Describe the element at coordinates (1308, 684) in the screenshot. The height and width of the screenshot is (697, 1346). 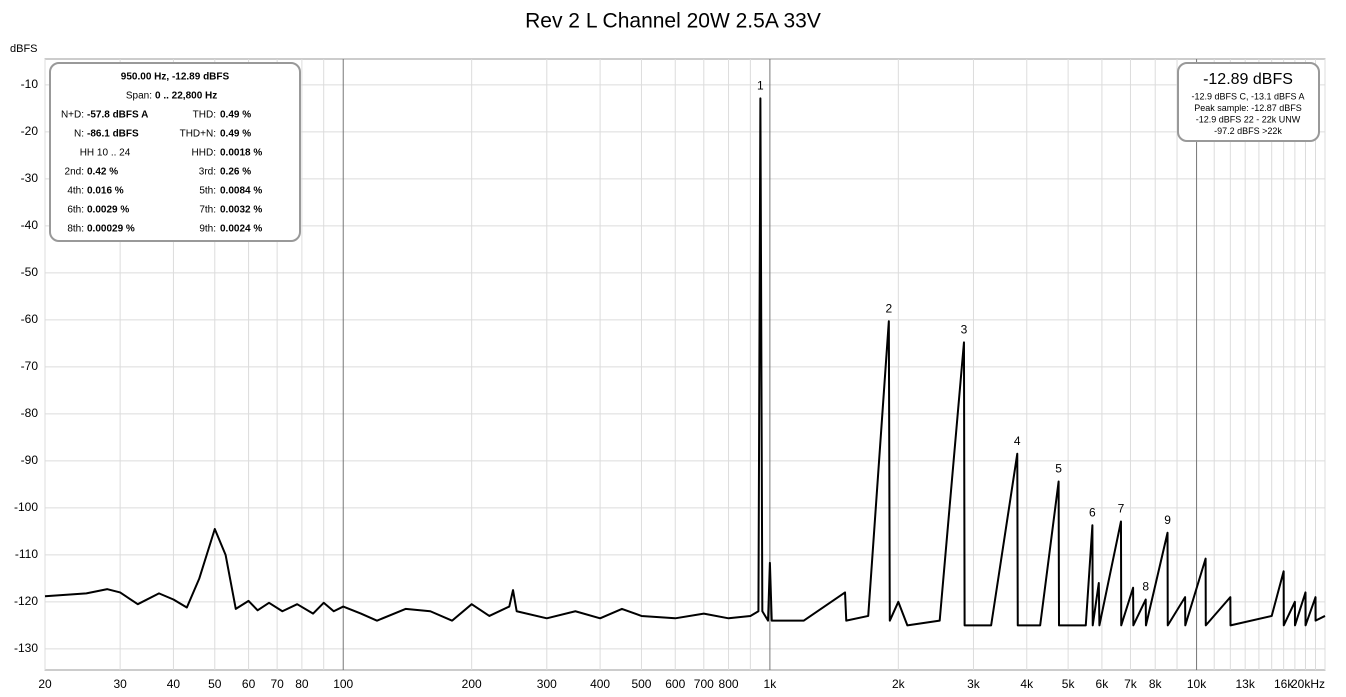
I see `x-tick-label: 20kHz` at that location.